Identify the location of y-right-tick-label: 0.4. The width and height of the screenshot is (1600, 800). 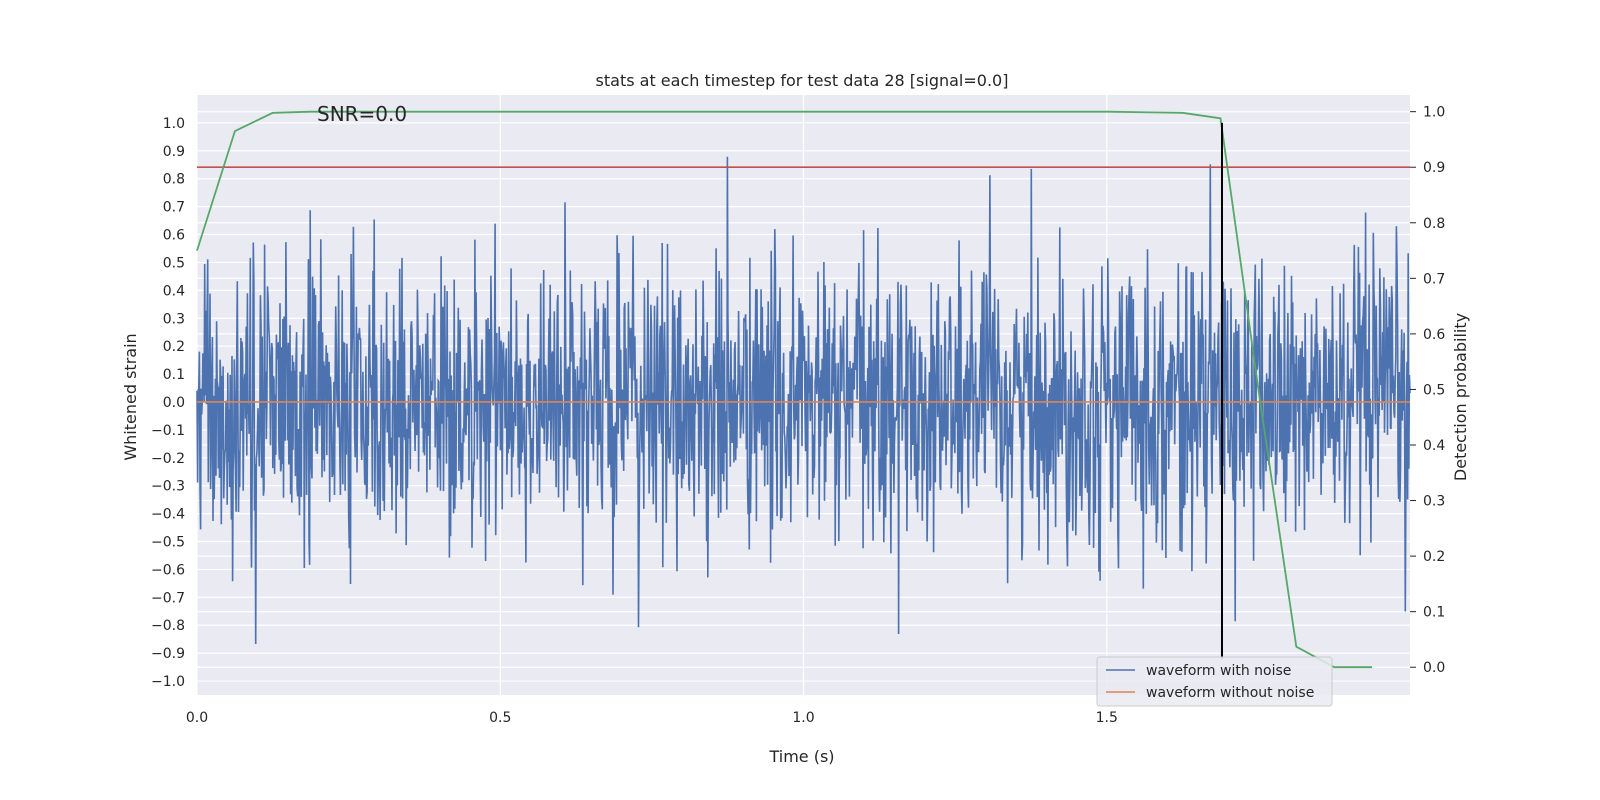
(1434, 446).